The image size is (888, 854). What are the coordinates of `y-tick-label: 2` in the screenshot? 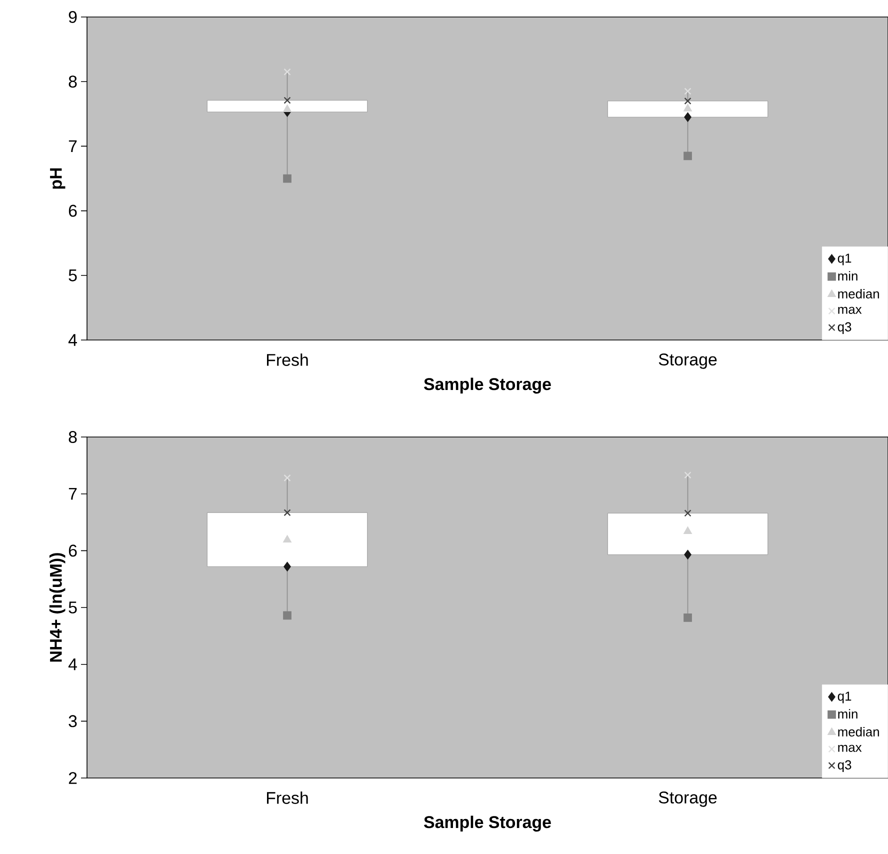 It's located at (72, 778).